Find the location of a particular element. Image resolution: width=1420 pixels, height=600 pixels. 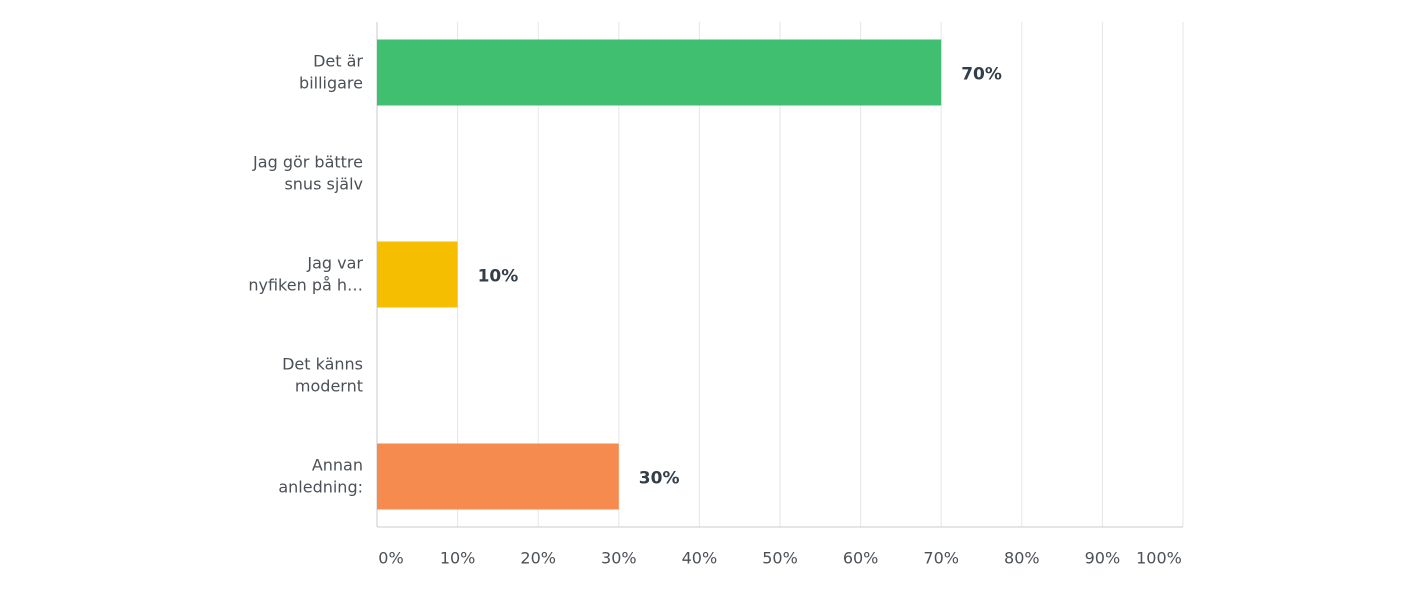

x-tick-label: 50% is located at coordinates (780, 558).